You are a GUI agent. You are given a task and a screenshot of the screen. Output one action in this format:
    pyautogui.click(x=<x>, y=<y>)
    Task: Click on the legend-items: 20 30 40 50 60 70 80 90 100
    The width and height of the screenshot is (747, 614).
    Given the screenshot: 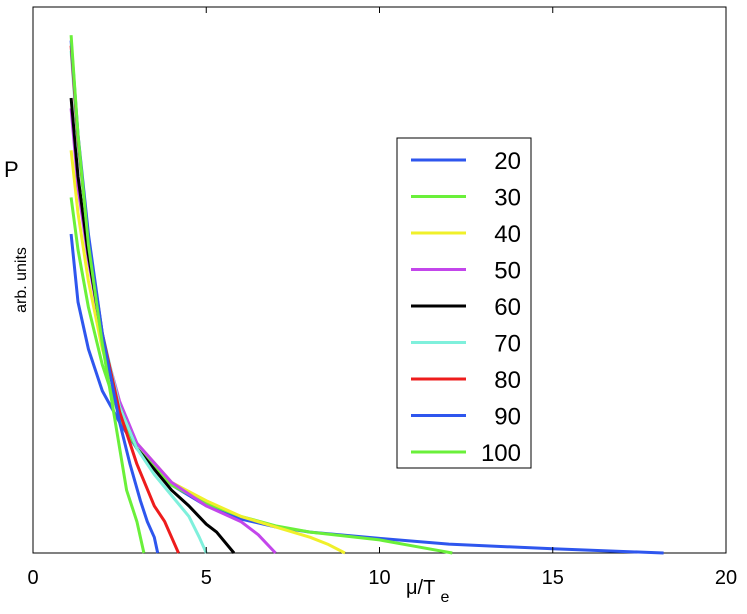 What is the action you would take?
    pyautogui.click(x=466, y=307)
    